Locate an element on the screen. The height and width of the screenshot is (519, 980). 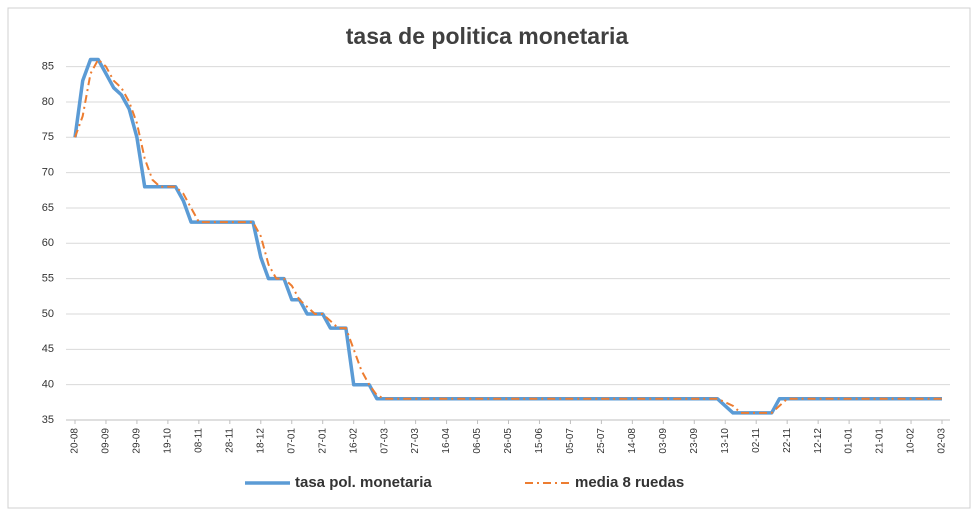
legend-label: media 8 ruedas is located at coordinates (629, 482).